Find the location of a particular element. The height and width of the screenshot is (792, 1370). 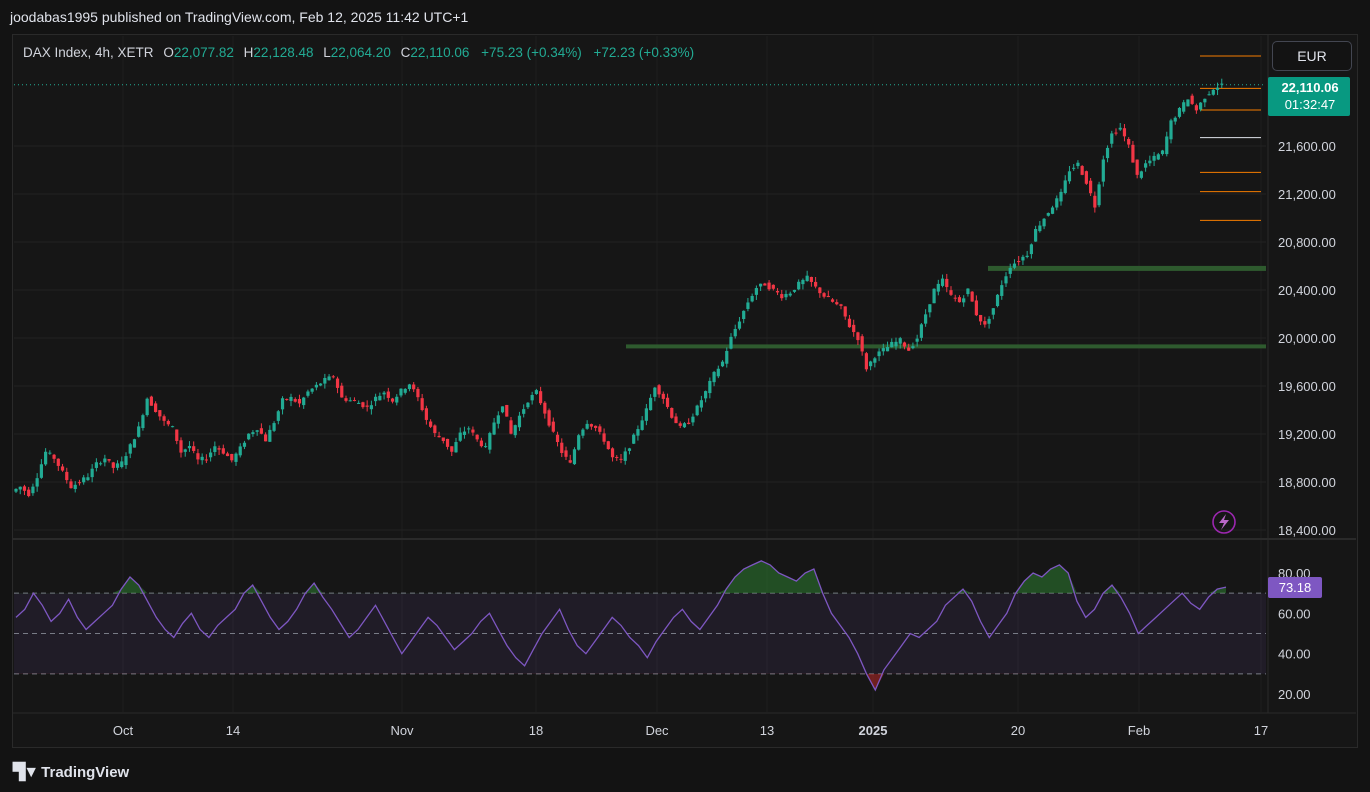

lightning-icon is located at coordinates (1224, 522).